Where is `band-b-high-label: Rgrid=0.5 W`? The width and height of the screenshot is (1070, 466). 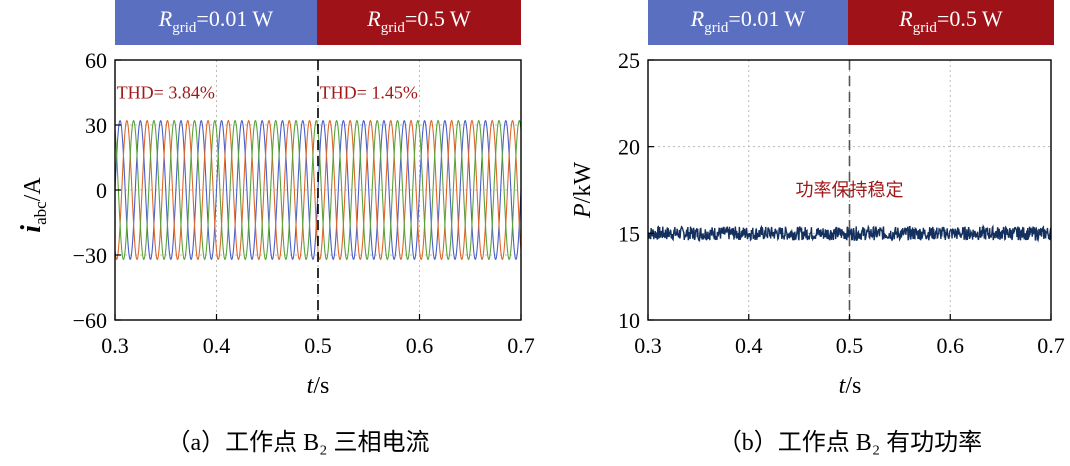
band-b-high-label: Rgrid=0.5 W is located at coordinates (950, 21).